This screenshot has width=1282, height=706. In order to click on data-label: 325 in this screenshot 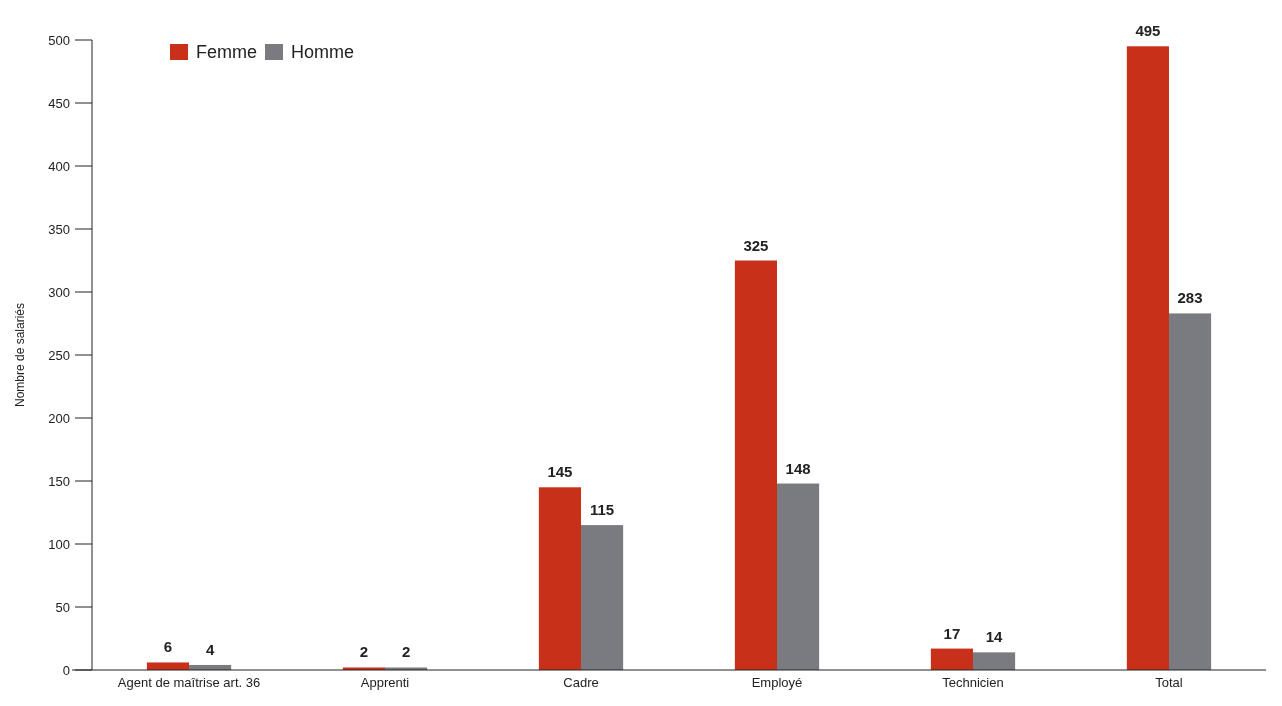, I will do `click(756, 245)`.